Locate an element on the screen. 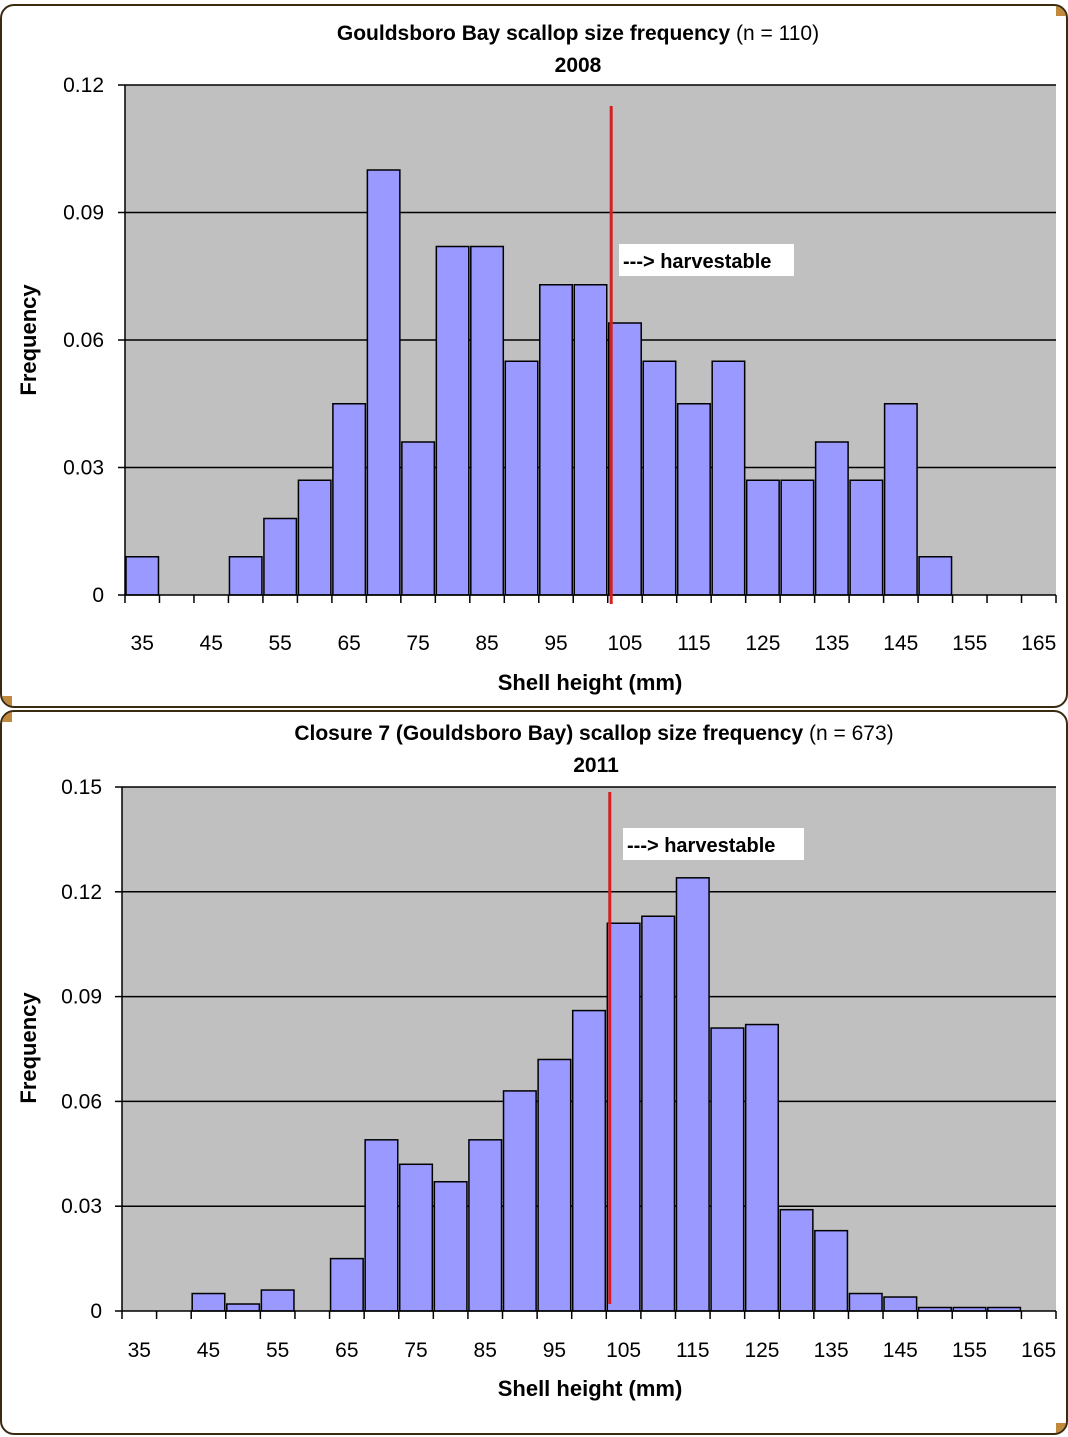 The image size is (1068, 1437). chart-subtitle: 2011 is located at coordinates (596, 765).